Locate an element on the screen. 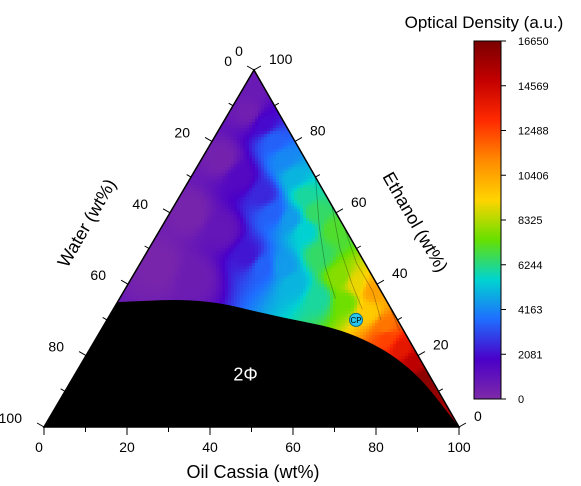 The image size is (581, 486). colorbar-tick-label: 4163 is located at coordinates (530, 311).